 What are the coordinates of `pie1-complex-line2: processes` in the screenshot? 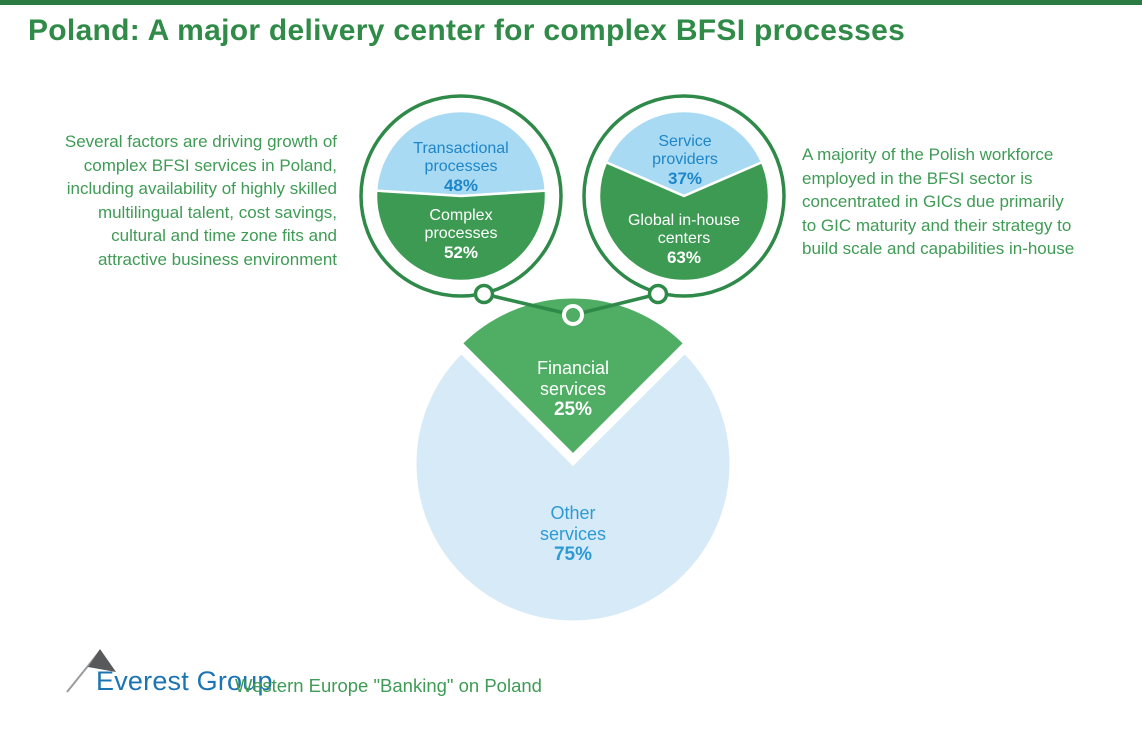 It's located at (461, 233).